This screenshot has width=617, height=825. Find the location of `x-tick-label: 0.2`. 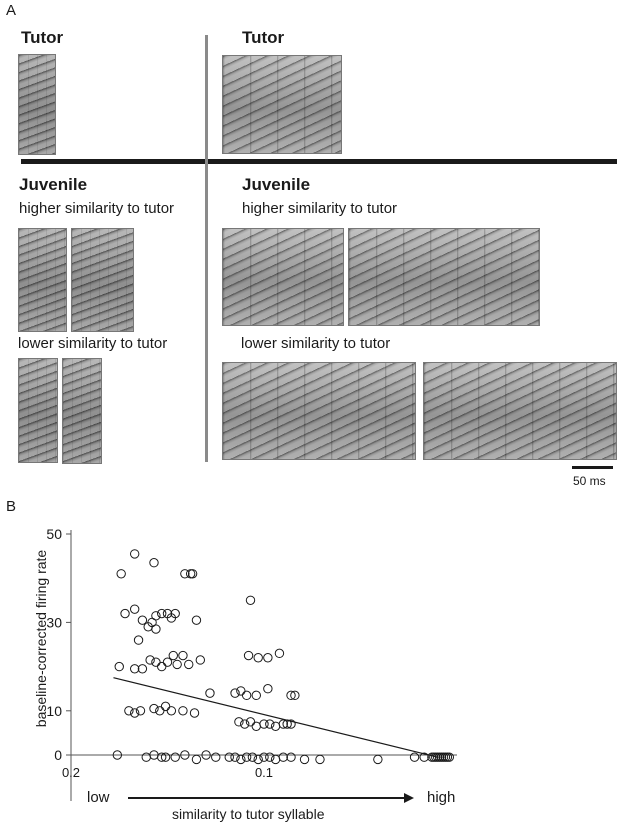

x-tick-label: 0.2 is located at coordinates (71, 772).